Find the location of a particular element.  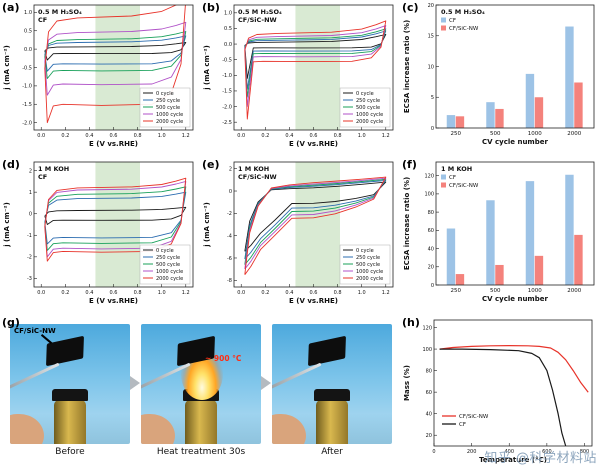

sample-label-arrow-icon is located at coordinates (46, 339).